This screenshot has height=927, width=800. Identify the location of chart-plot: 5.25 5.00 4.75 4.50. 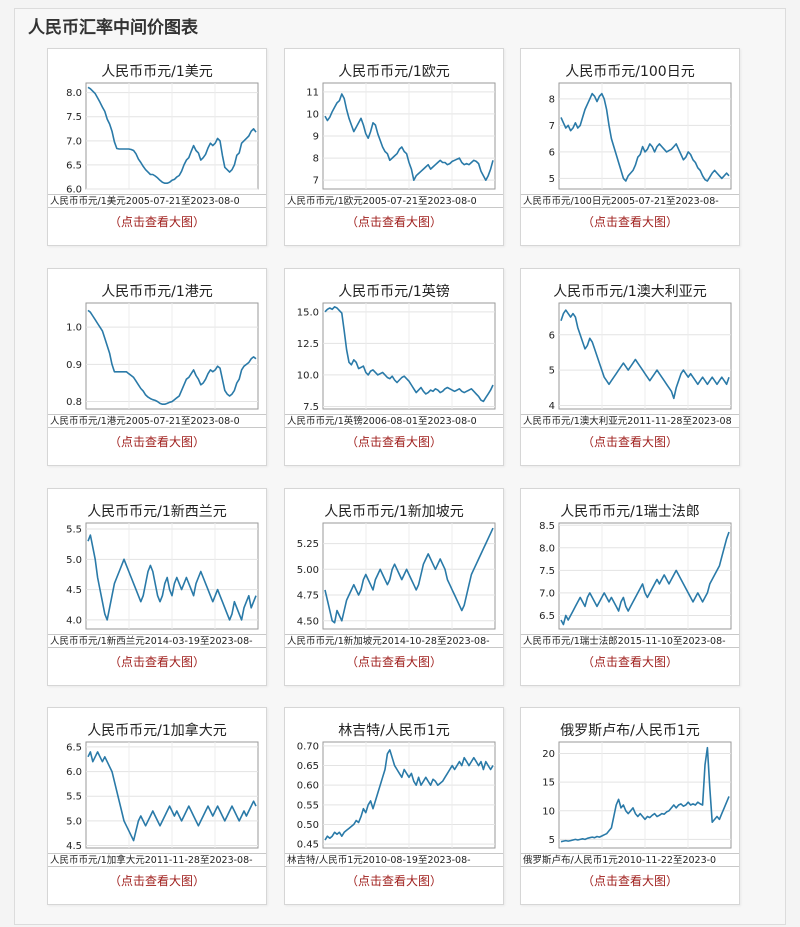
(395, 561).